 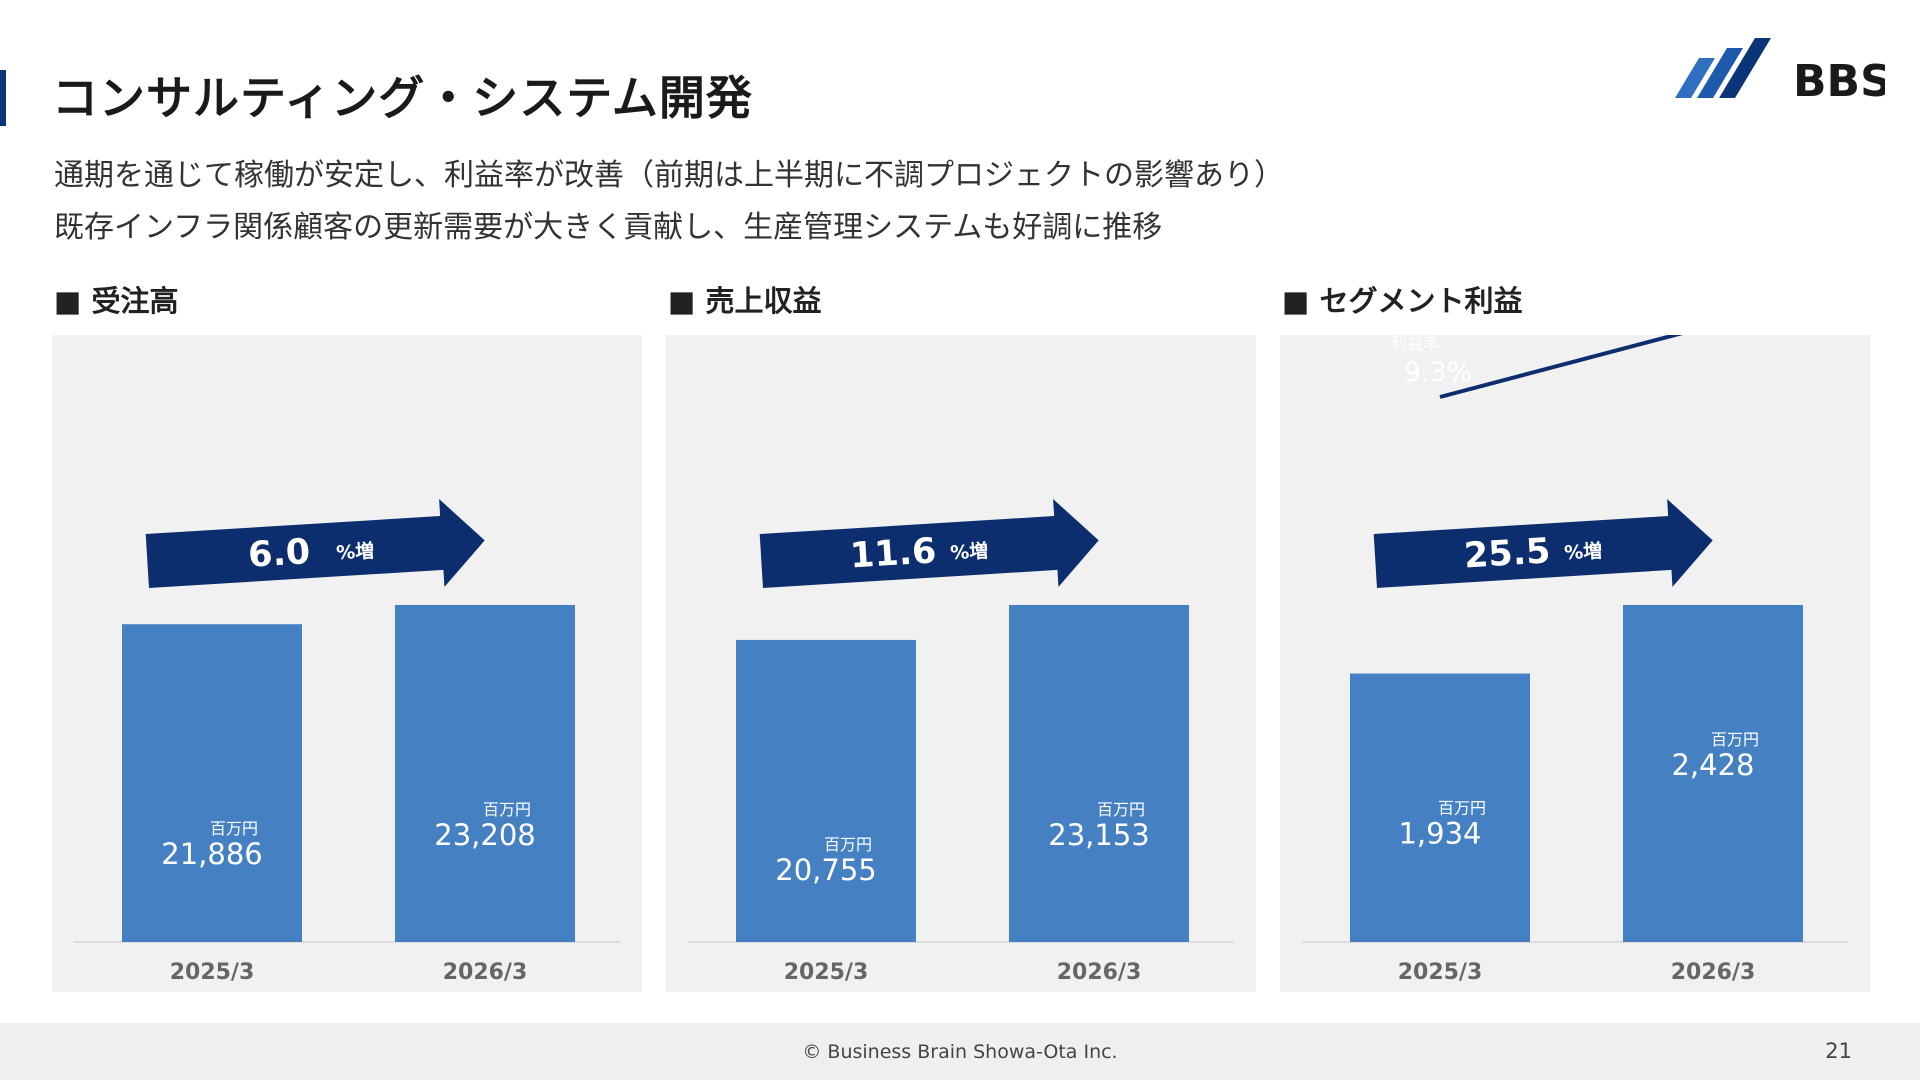 I want to click on growth-label: 11.6, so click(x=893, y=553).